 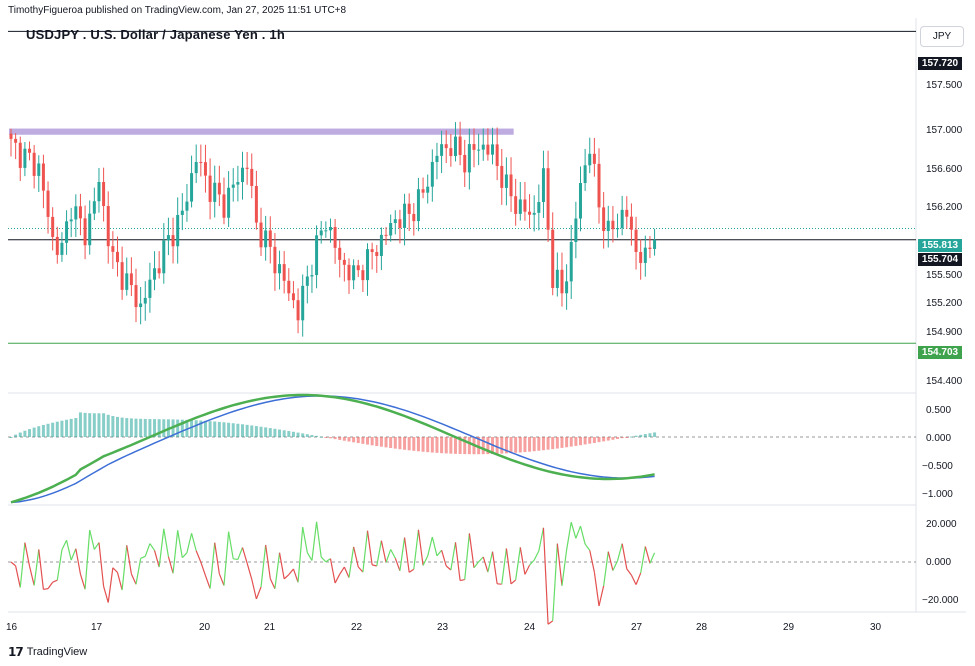 I want to click on time-tick: 16, so click(x=12, y=627).